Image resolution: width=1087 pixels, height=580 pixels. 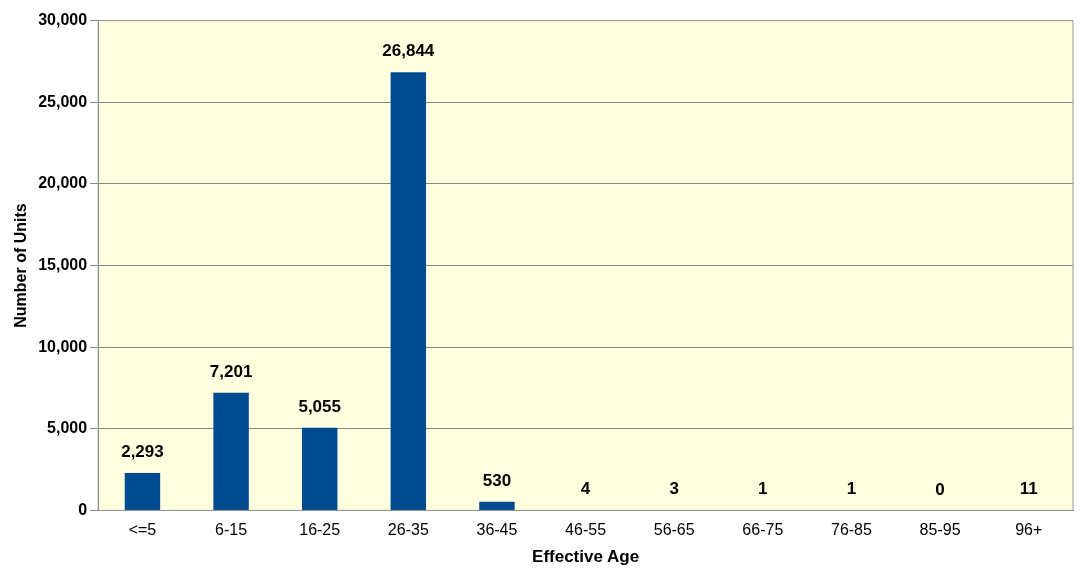 What do you see at coordinates (142, 530) in the screenshot?
I see `x-tick-label: <=5` at bounding box center [142, 530].